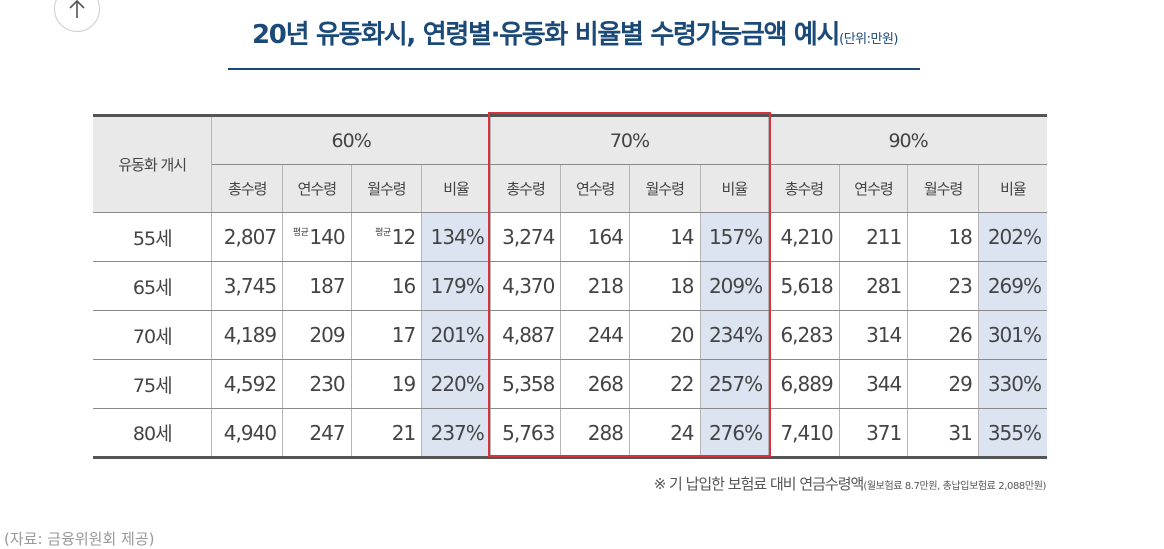 This screenshot has width=1164, height=549. What do you see at coordinates (664, 335) in the screenshot?
I see `cell-monthly: 20` at bounding box center [664, 335].